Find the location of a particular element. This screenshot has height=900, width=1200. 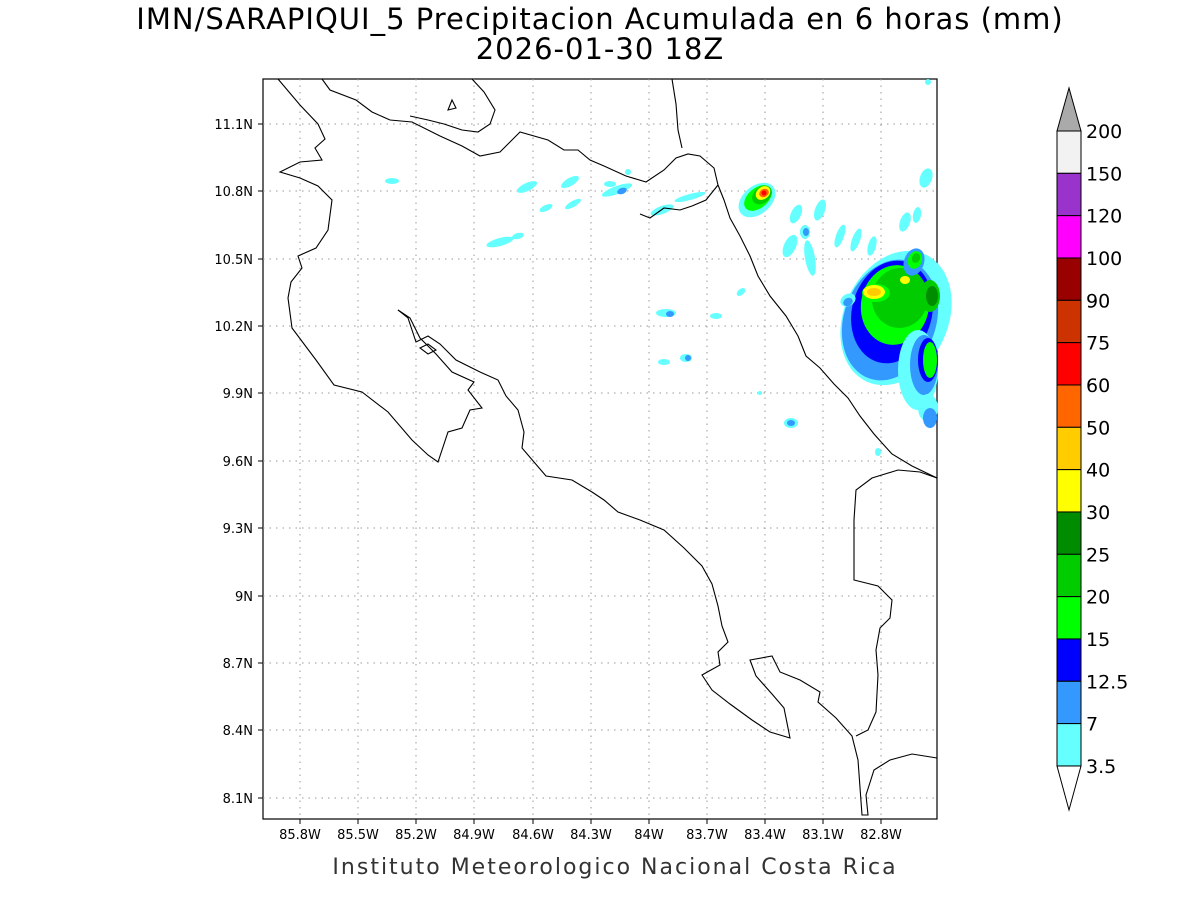

colorbar-level-label: 7 is located at coordinates (1092, 725).